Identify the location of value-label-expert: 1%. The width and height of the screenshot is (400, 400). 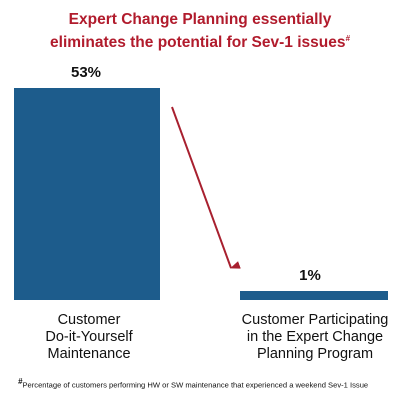
(310, 275).